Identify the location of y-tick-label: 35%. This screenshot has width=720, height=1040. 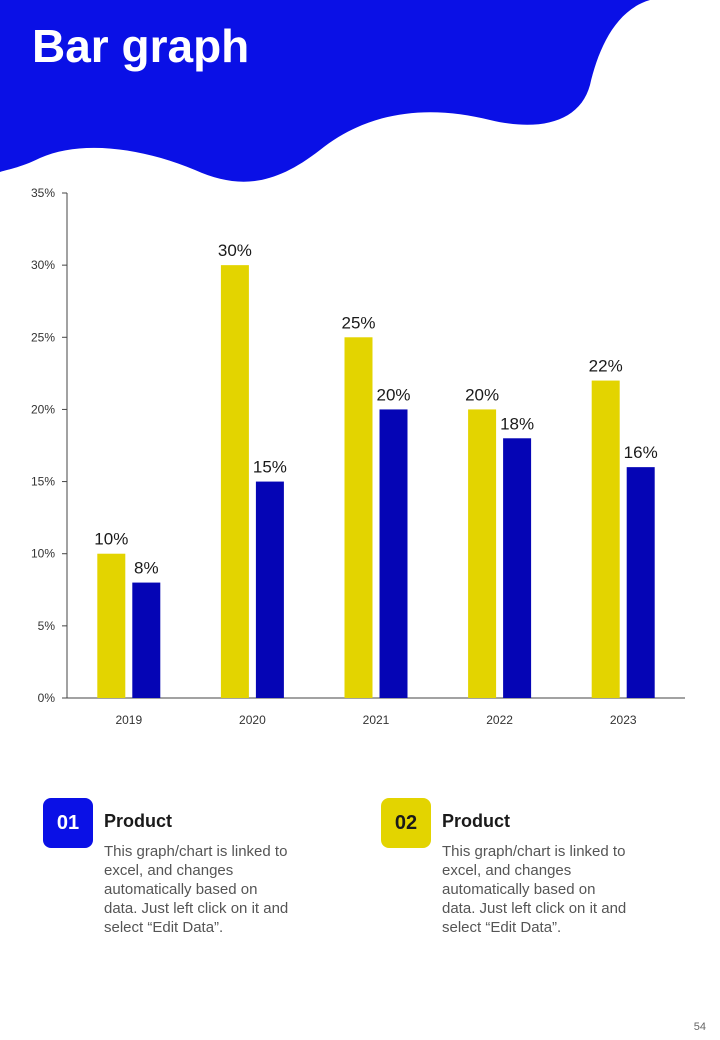
(43, 193).